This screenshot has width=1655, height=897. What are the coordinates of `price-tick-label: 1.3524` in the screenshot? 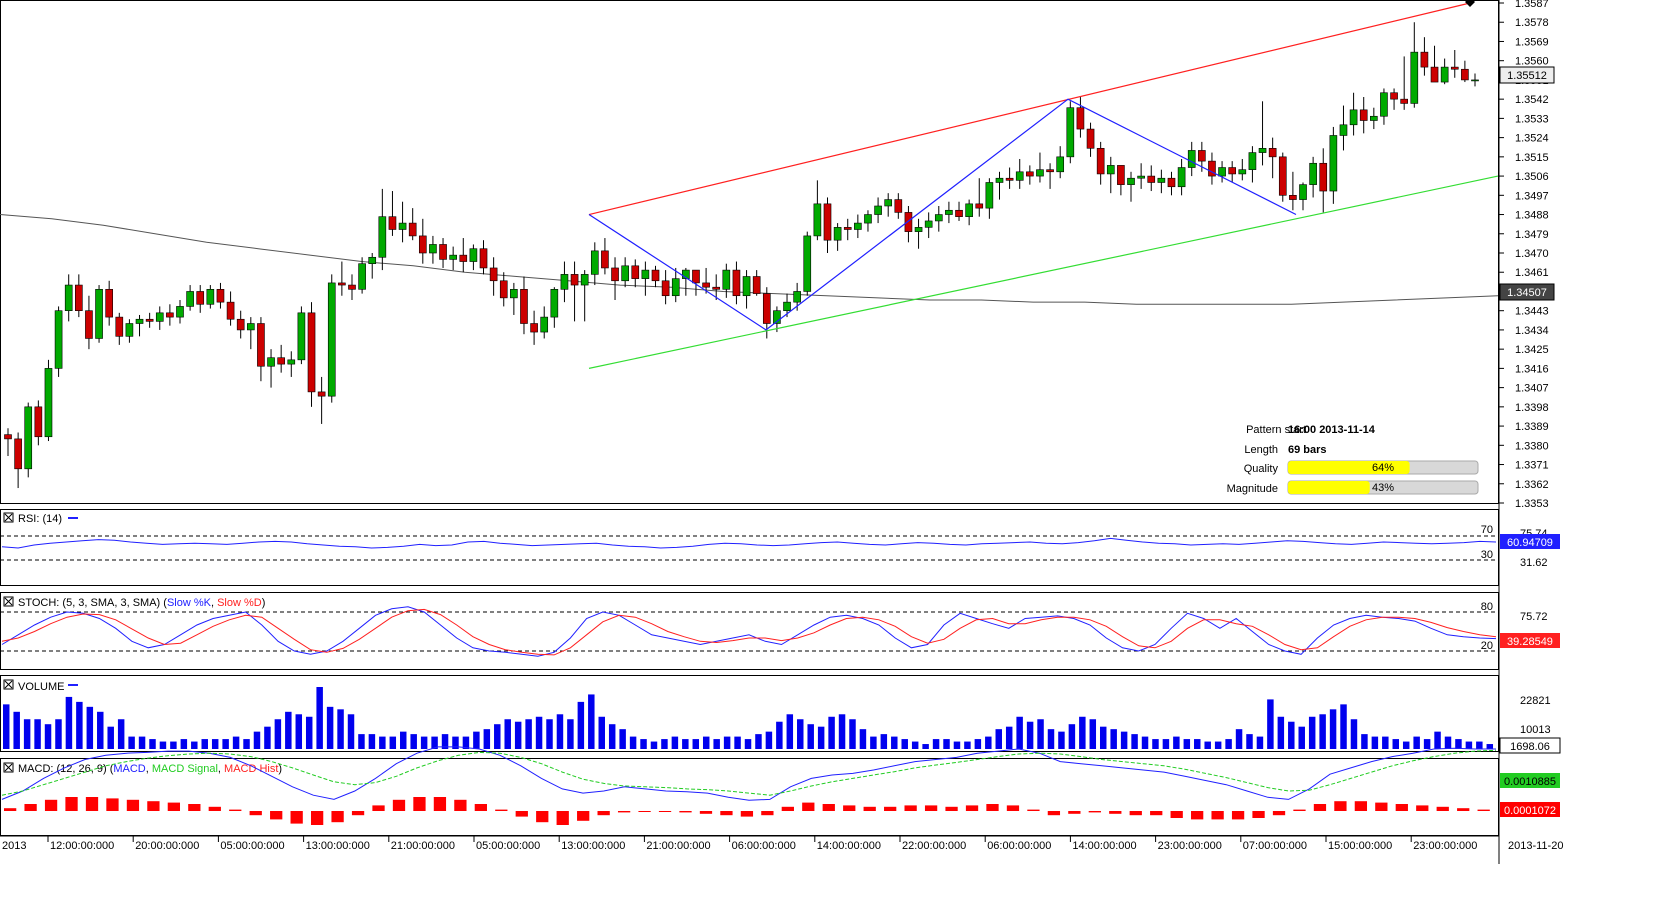 It's located at (1532, 139).